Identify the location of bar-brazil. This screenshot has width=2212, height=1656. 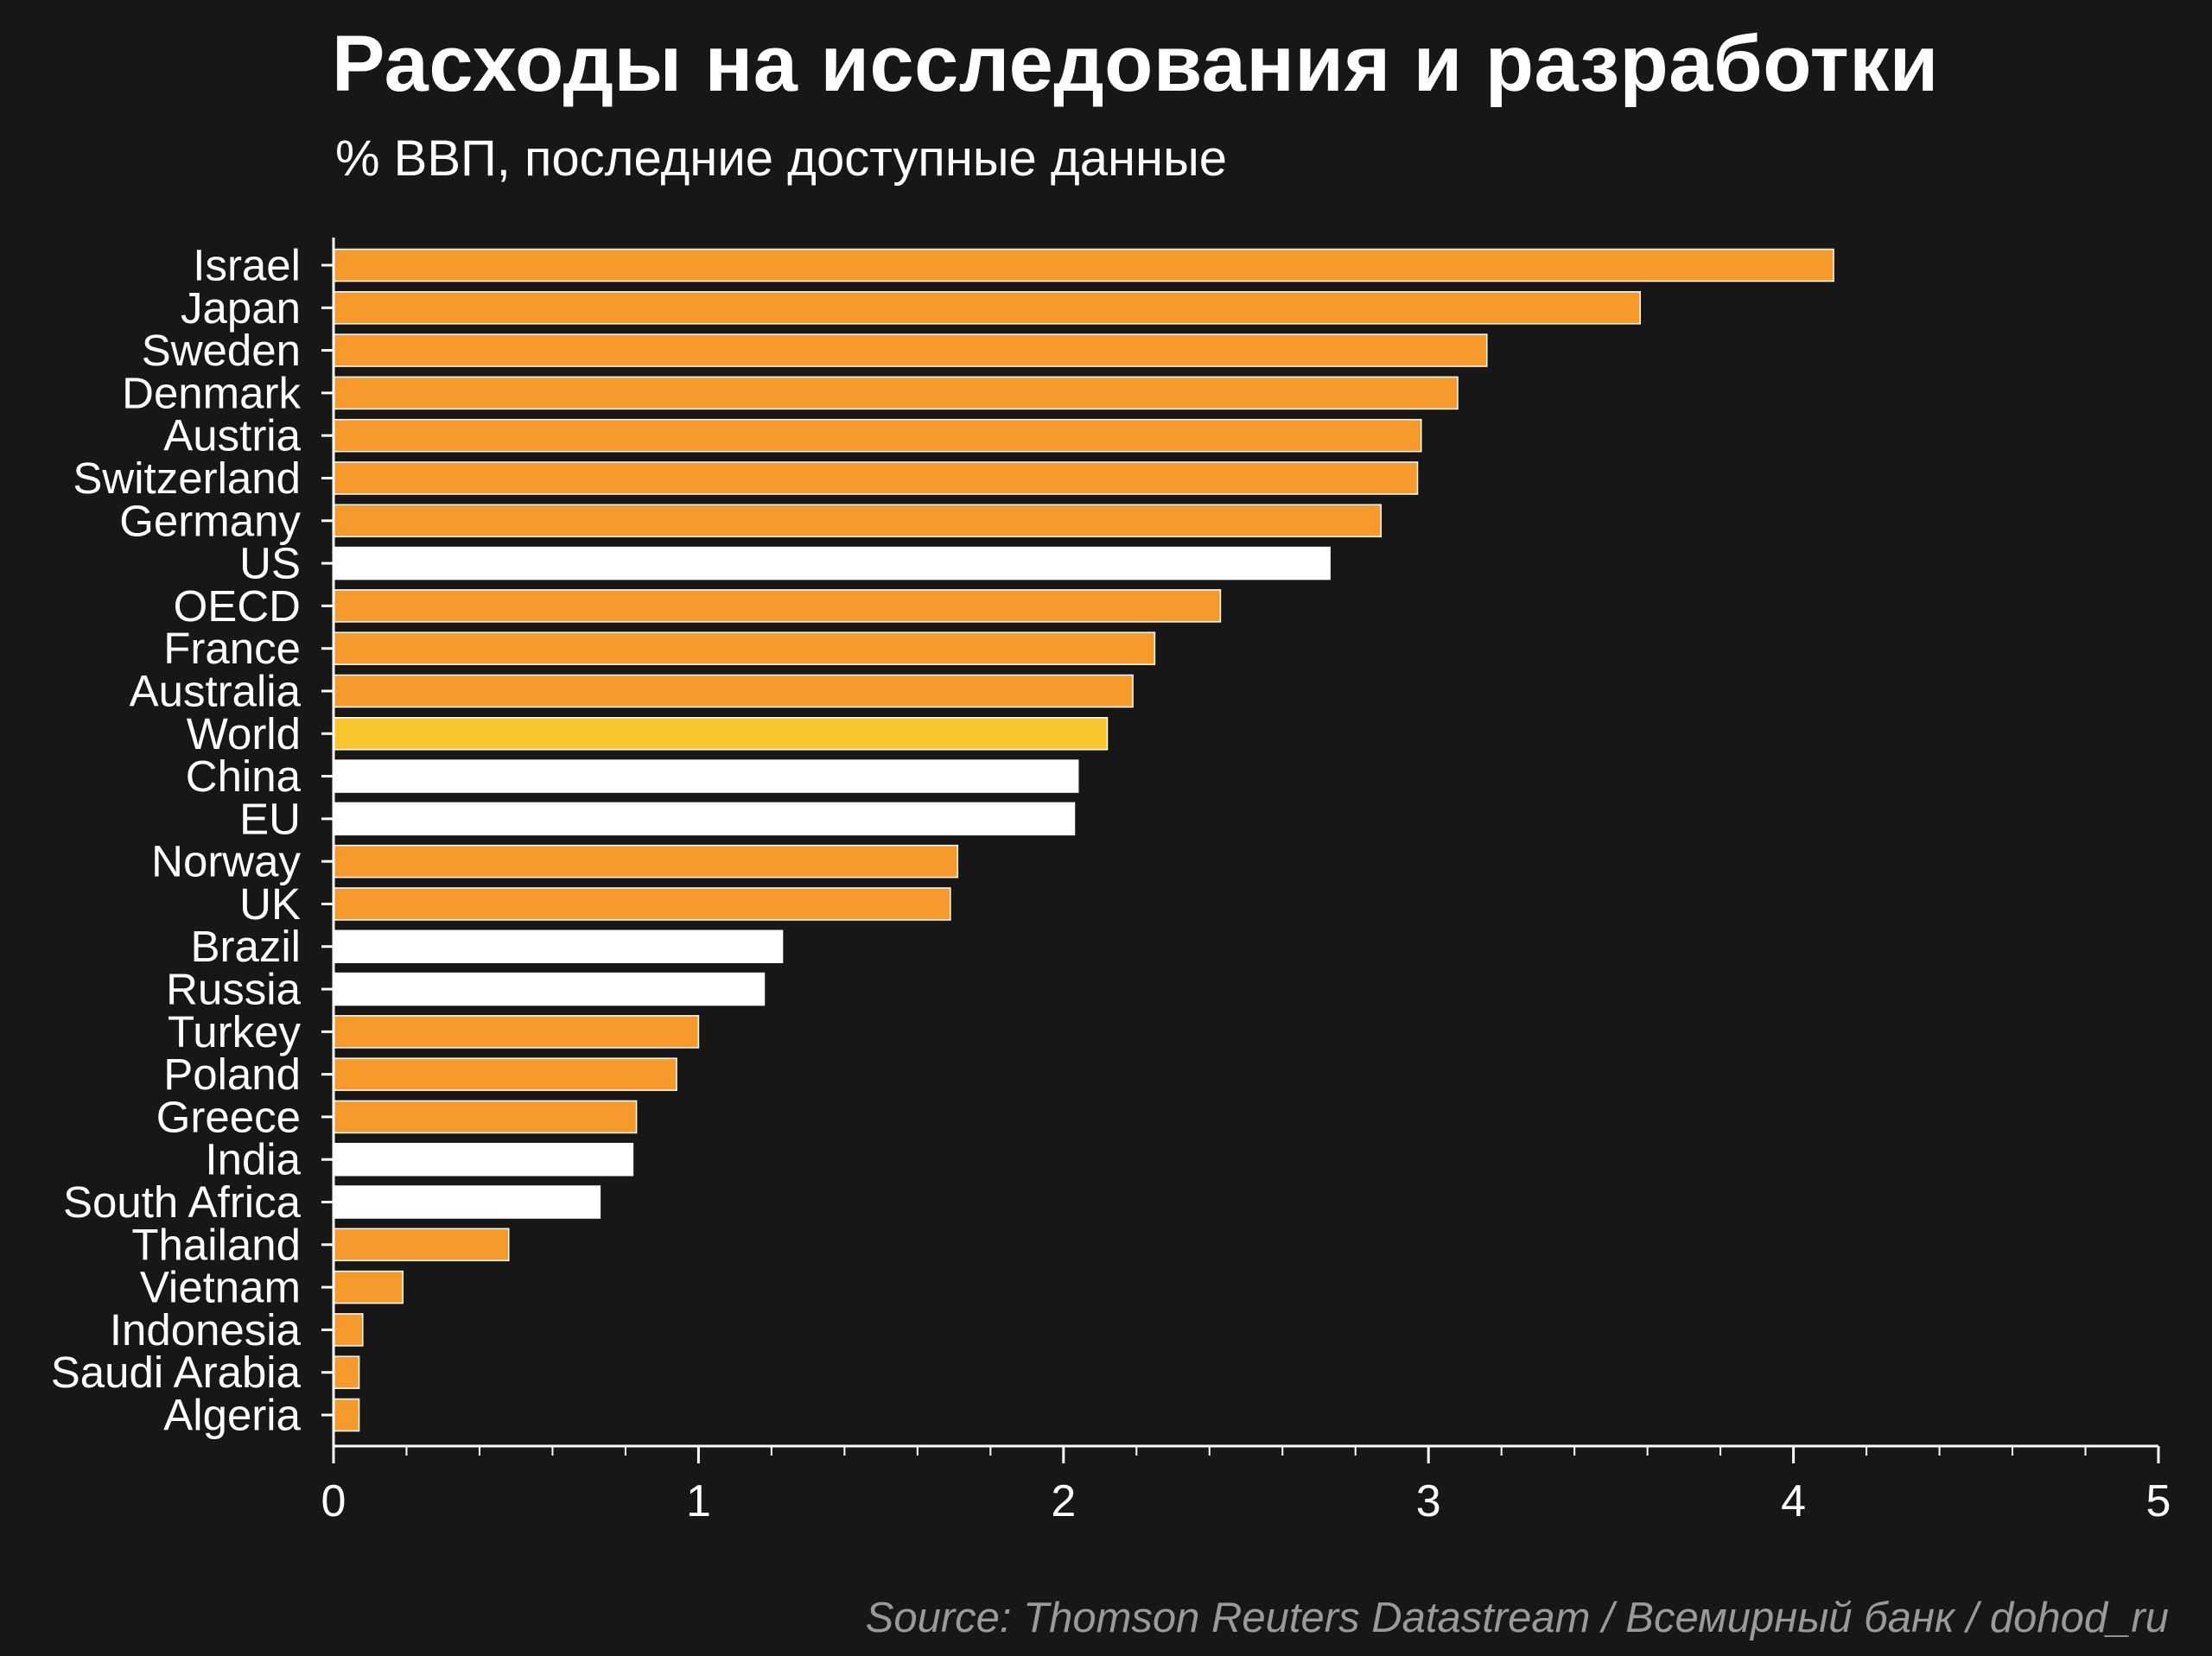
(558, 946).